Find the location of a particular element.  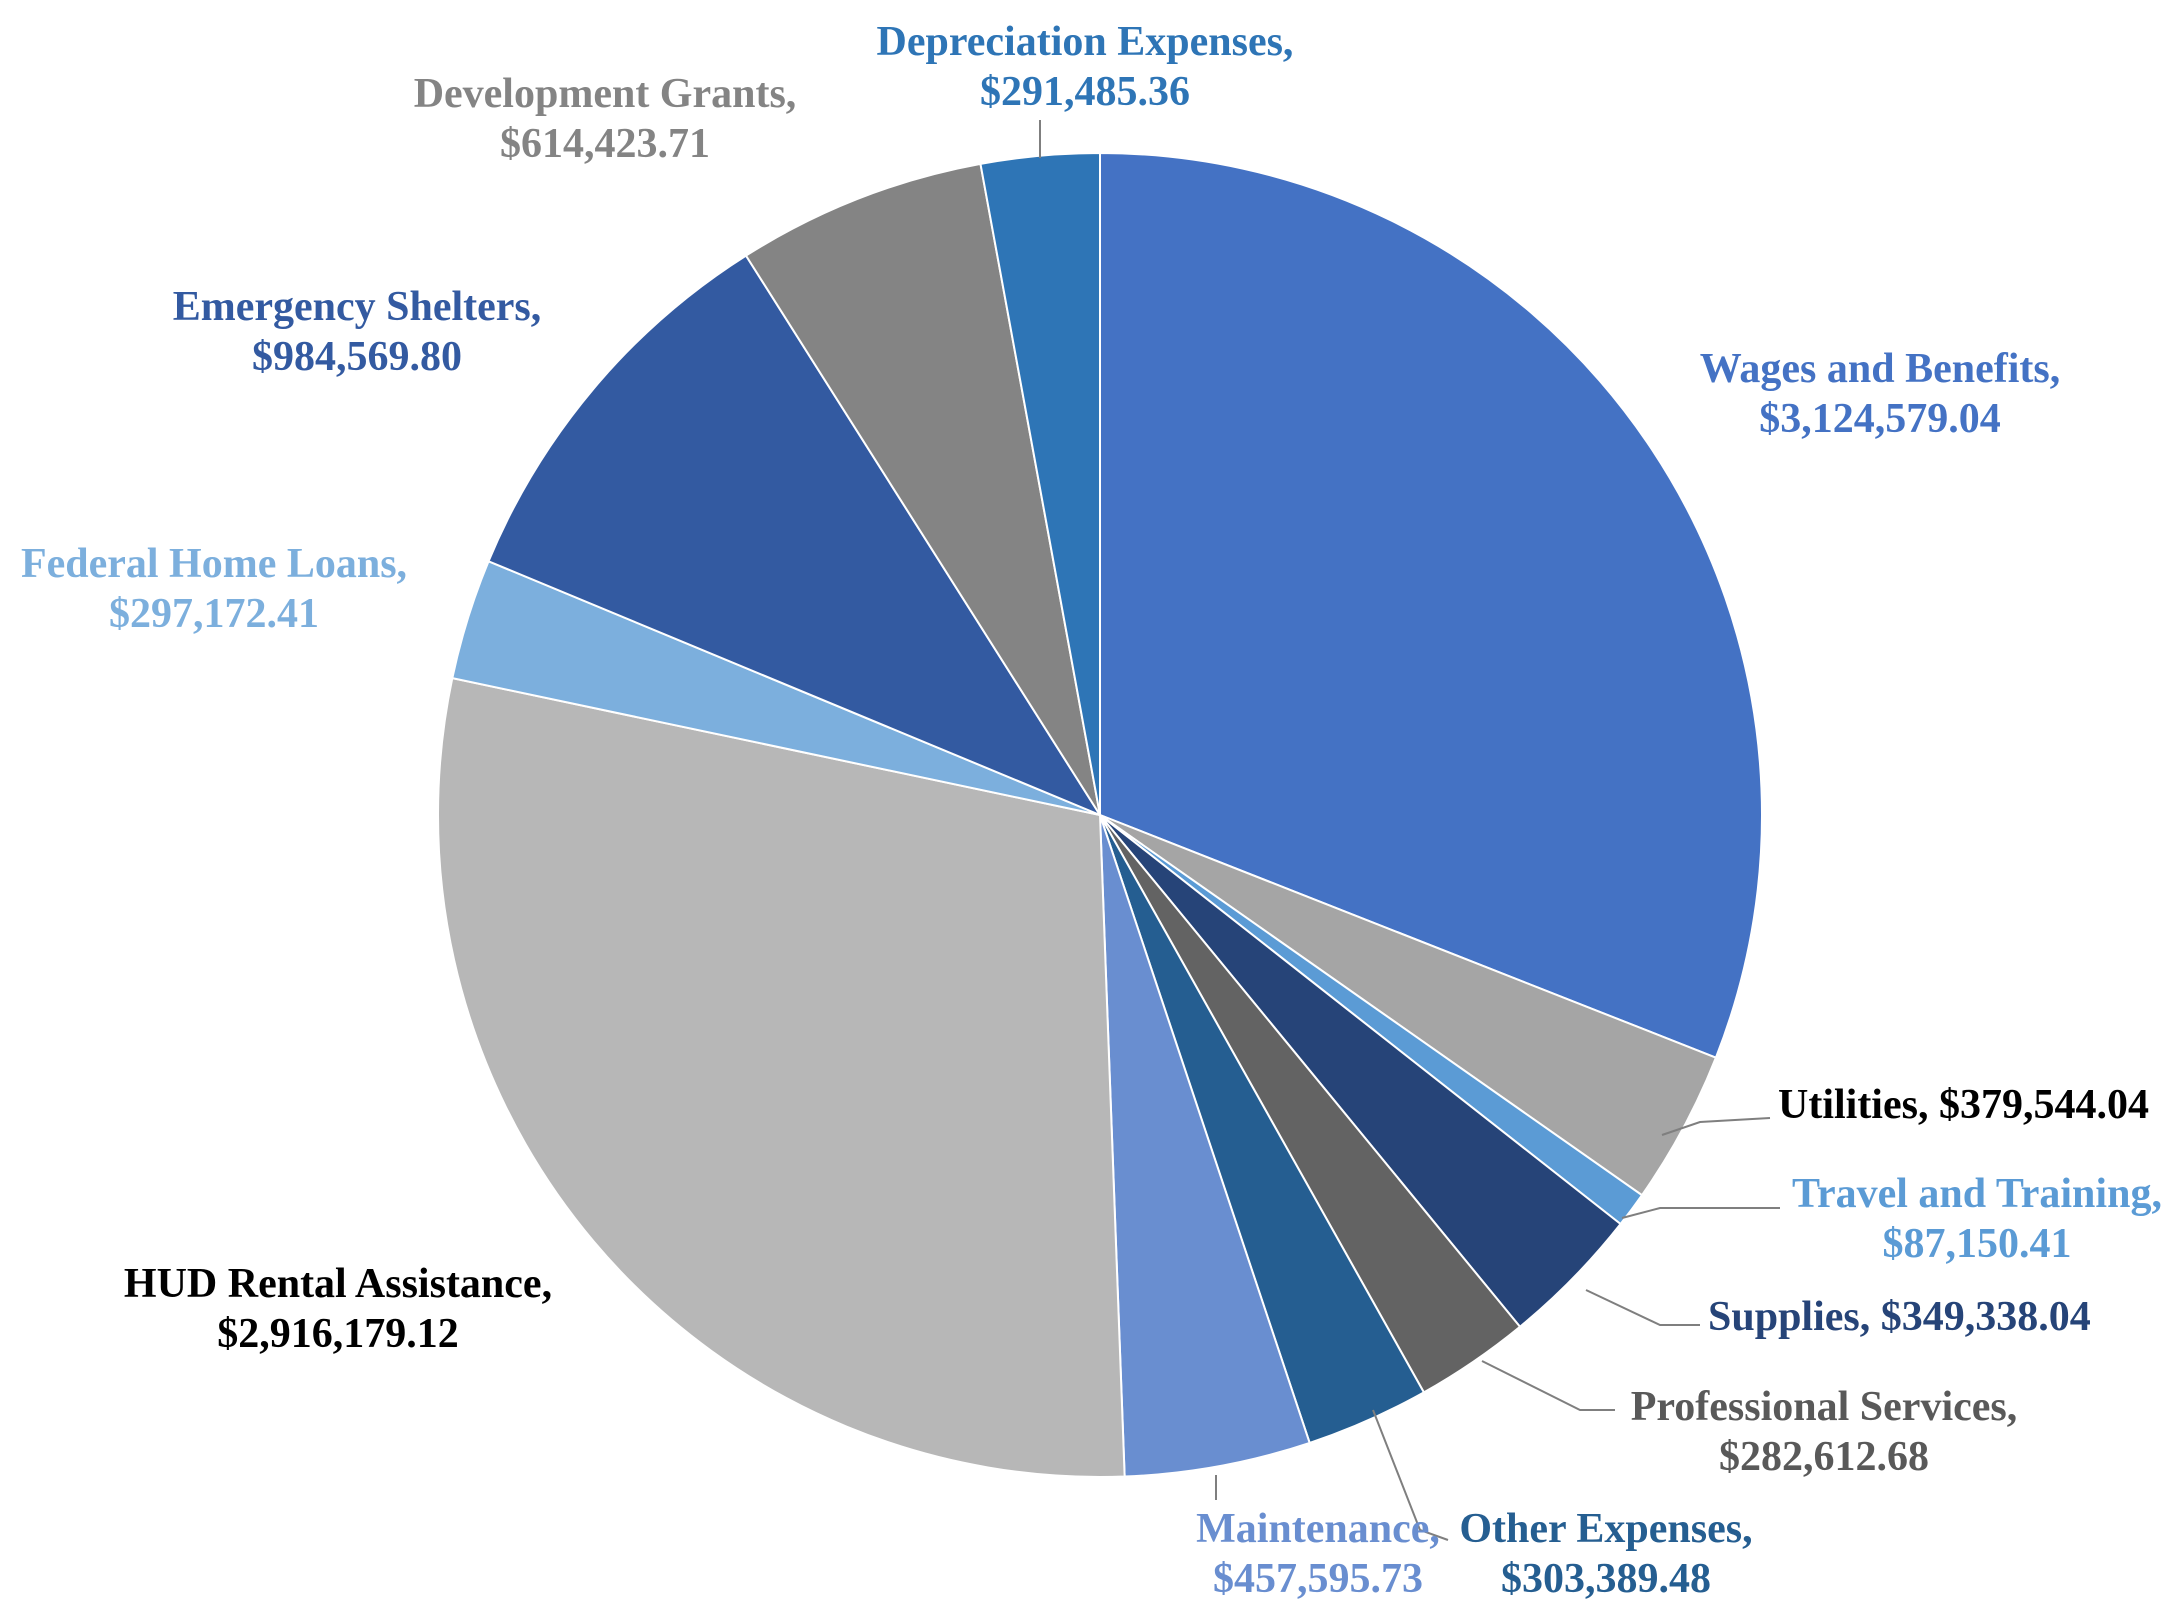

data-label-development-grants-name: Development Grants, is located at coordinates (605, 94).